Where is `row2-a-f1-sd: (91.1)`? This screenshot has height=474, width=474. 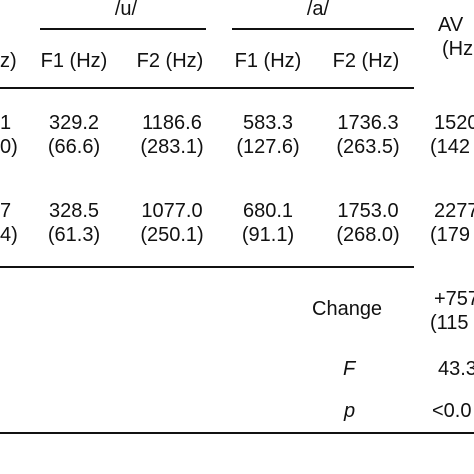 row2-a-f1-sd: (91.1) is located at coordinates (268, 235).